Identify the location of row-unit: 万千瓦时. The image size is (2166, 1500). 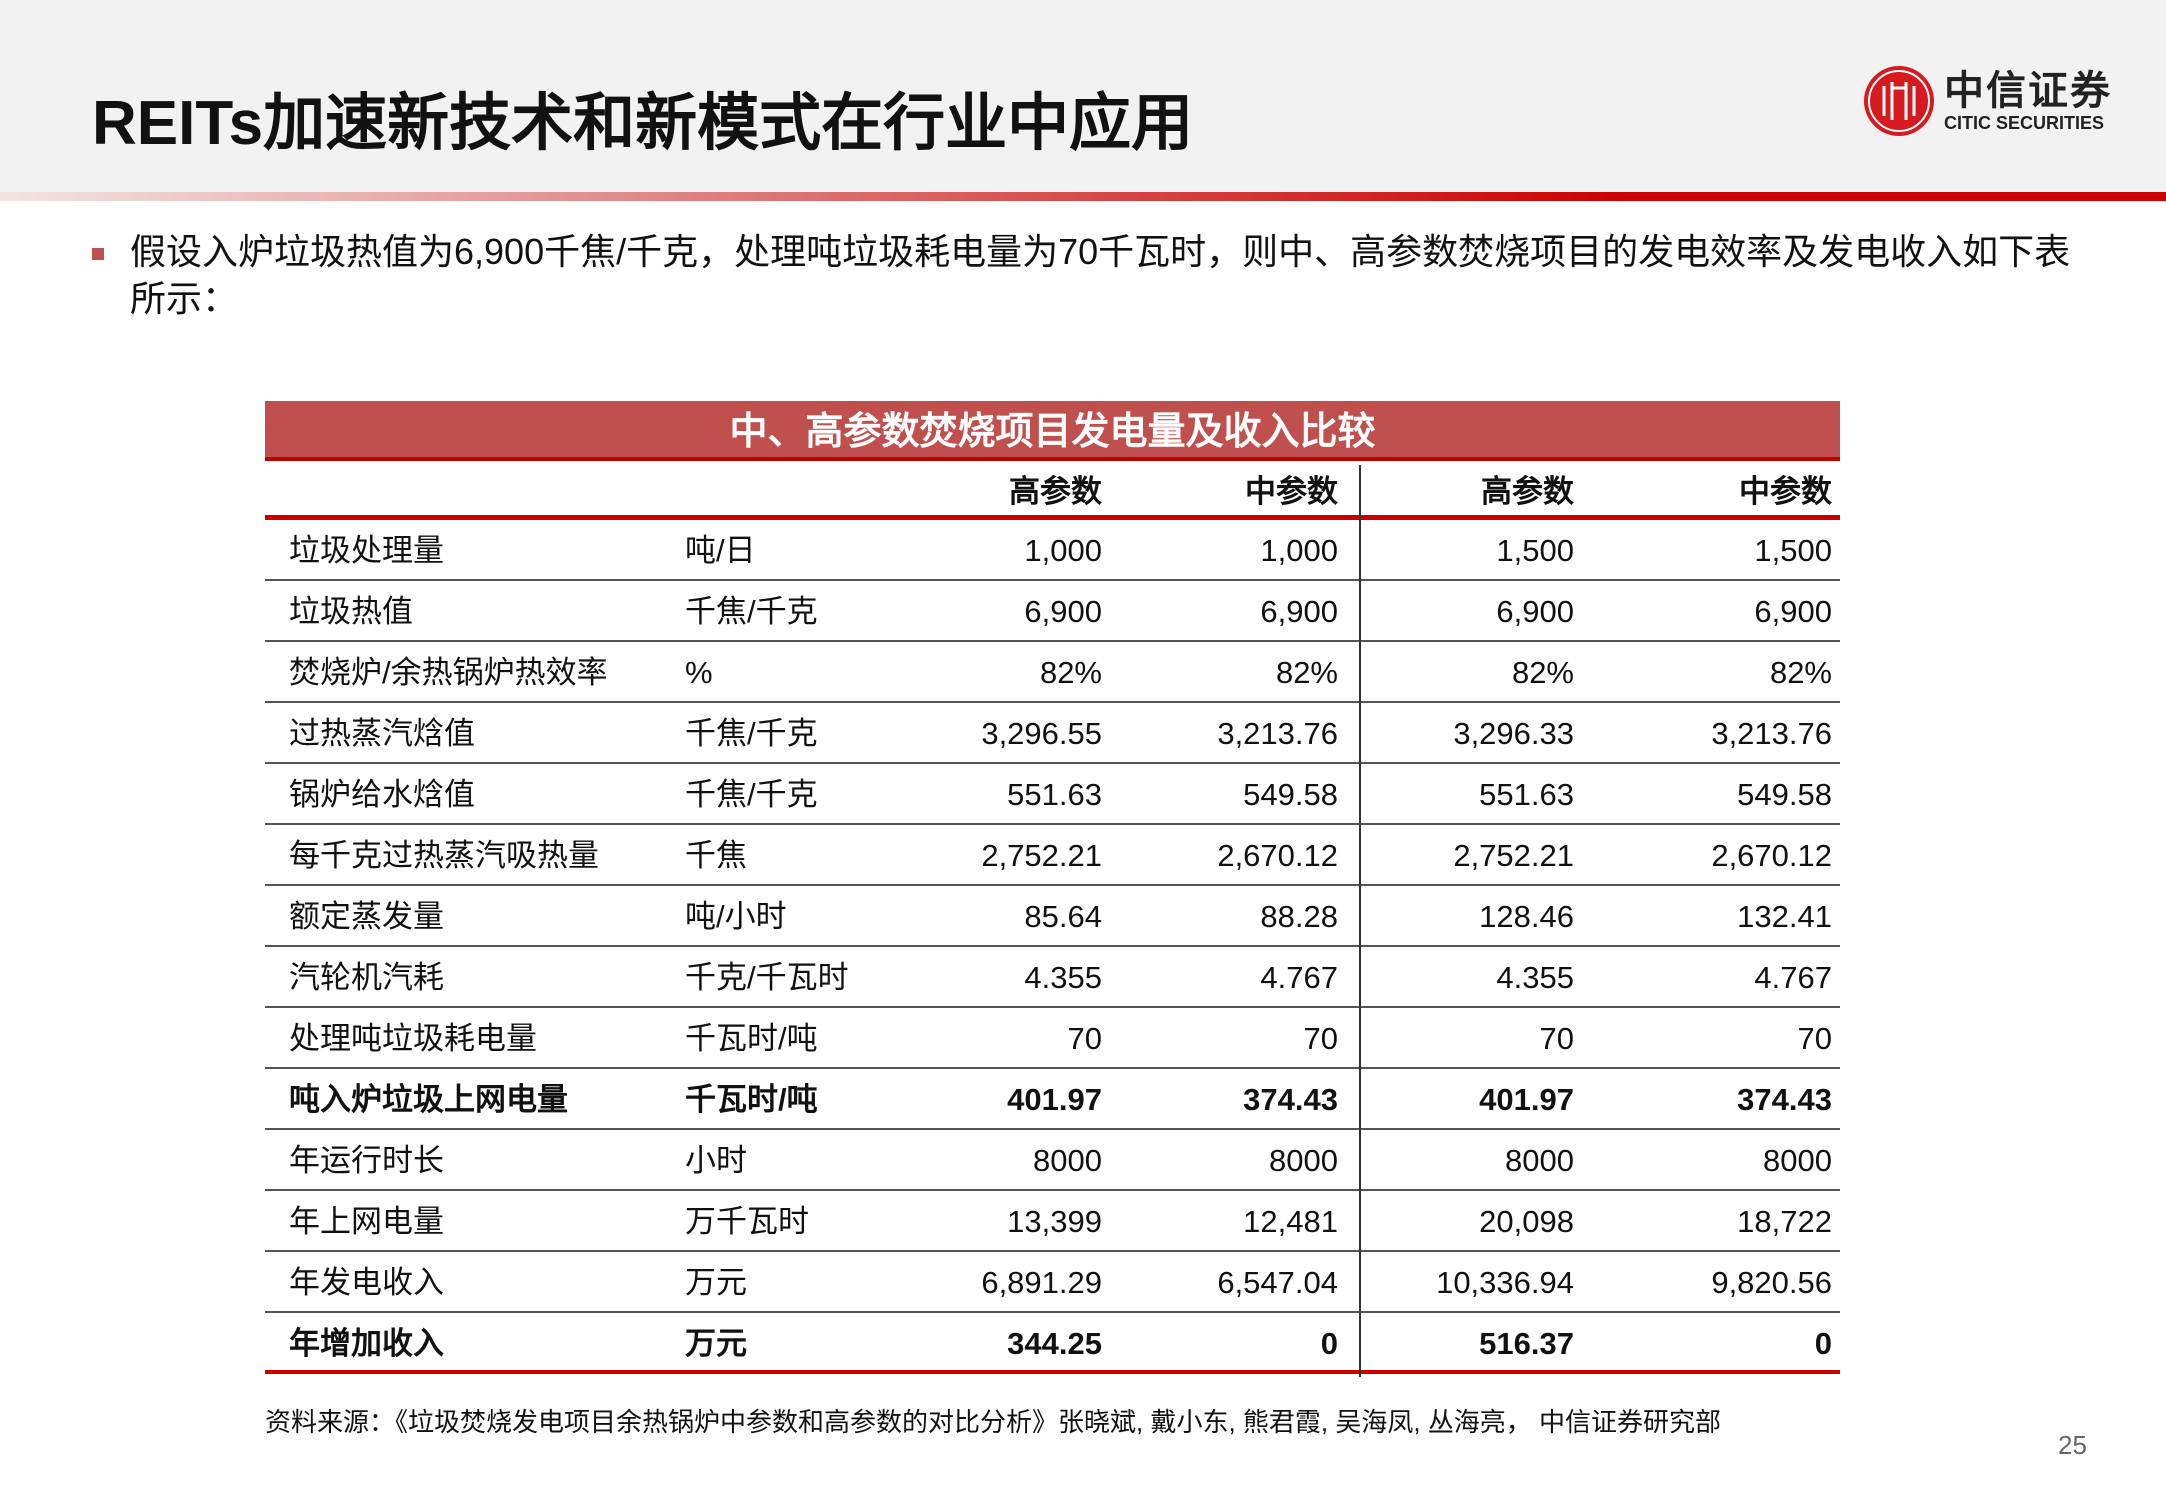
(747, 1221).